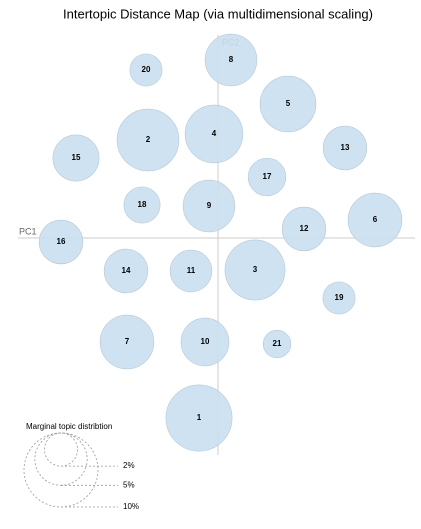 Image resolution: width=421 pixels, height=529 pixels. I want to click on topic-label: 1, so click(199, 417).